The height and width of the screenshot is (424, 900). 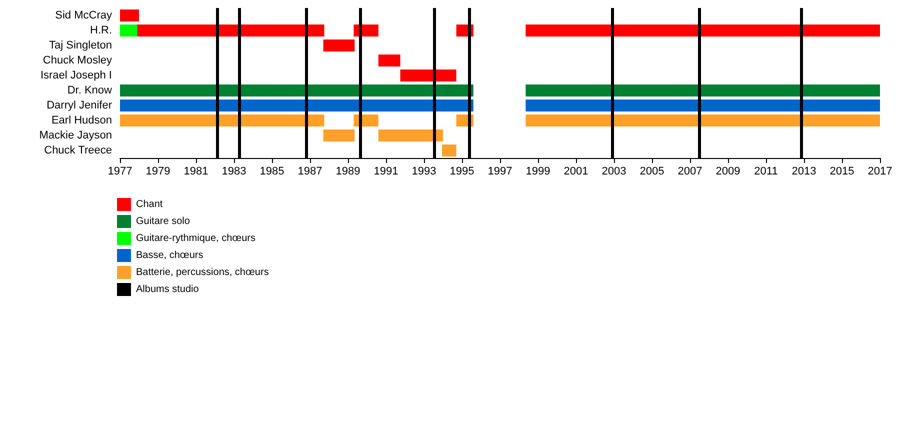 I want to click on x-tick-label: 1991, so click(x=386, y=172).